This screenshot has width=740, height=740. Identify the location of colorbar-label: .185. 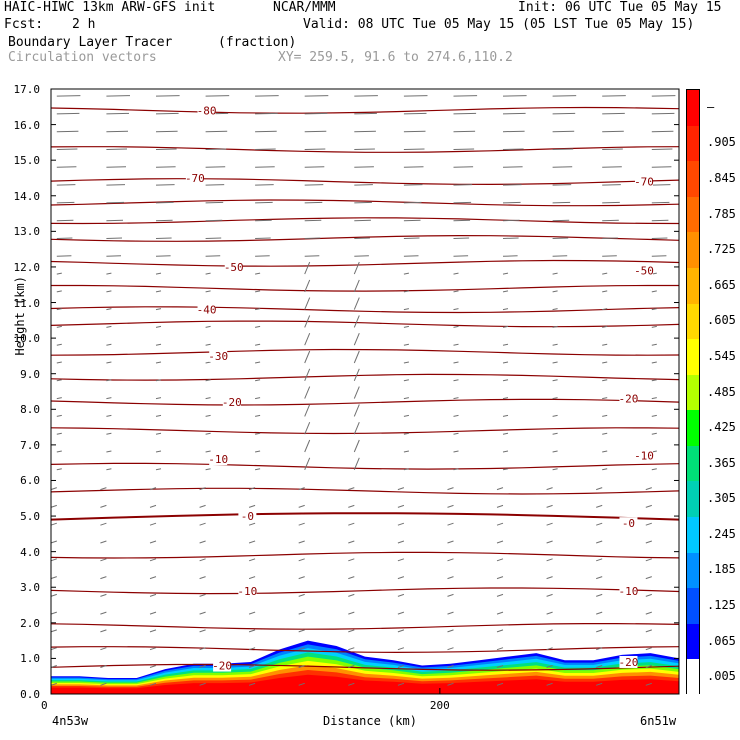
(721, 569).